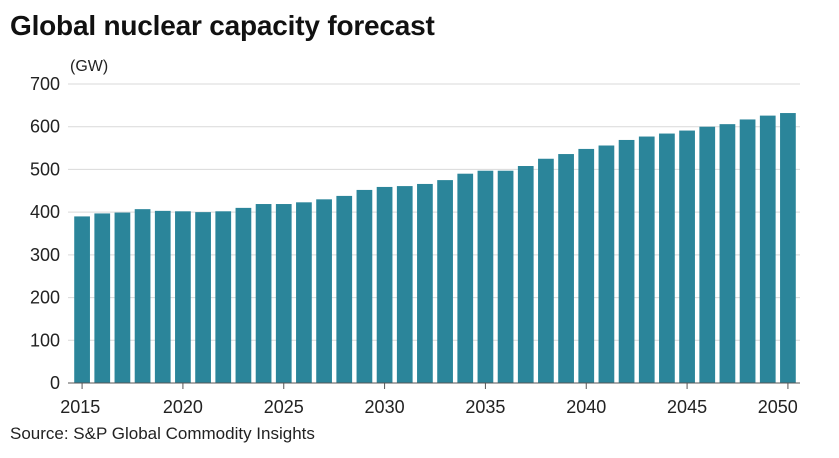 The width and height of the screenshot is (839, 458). What do you see at coordinates (364, 286) in the screenshot?
I see `bar-2029` at bounding box center [364, 286].